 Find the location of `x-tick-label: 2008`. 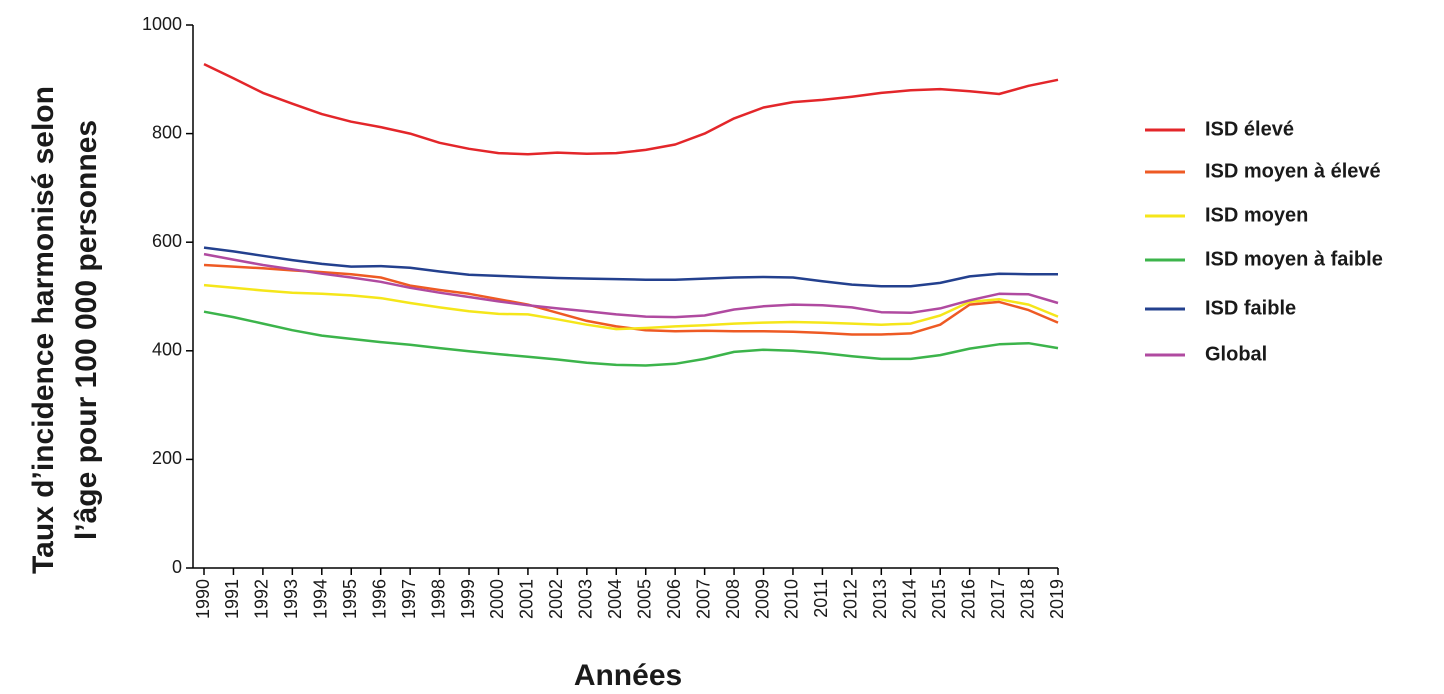

x-tick-label: 2008 is located at coordinates (733, 599).